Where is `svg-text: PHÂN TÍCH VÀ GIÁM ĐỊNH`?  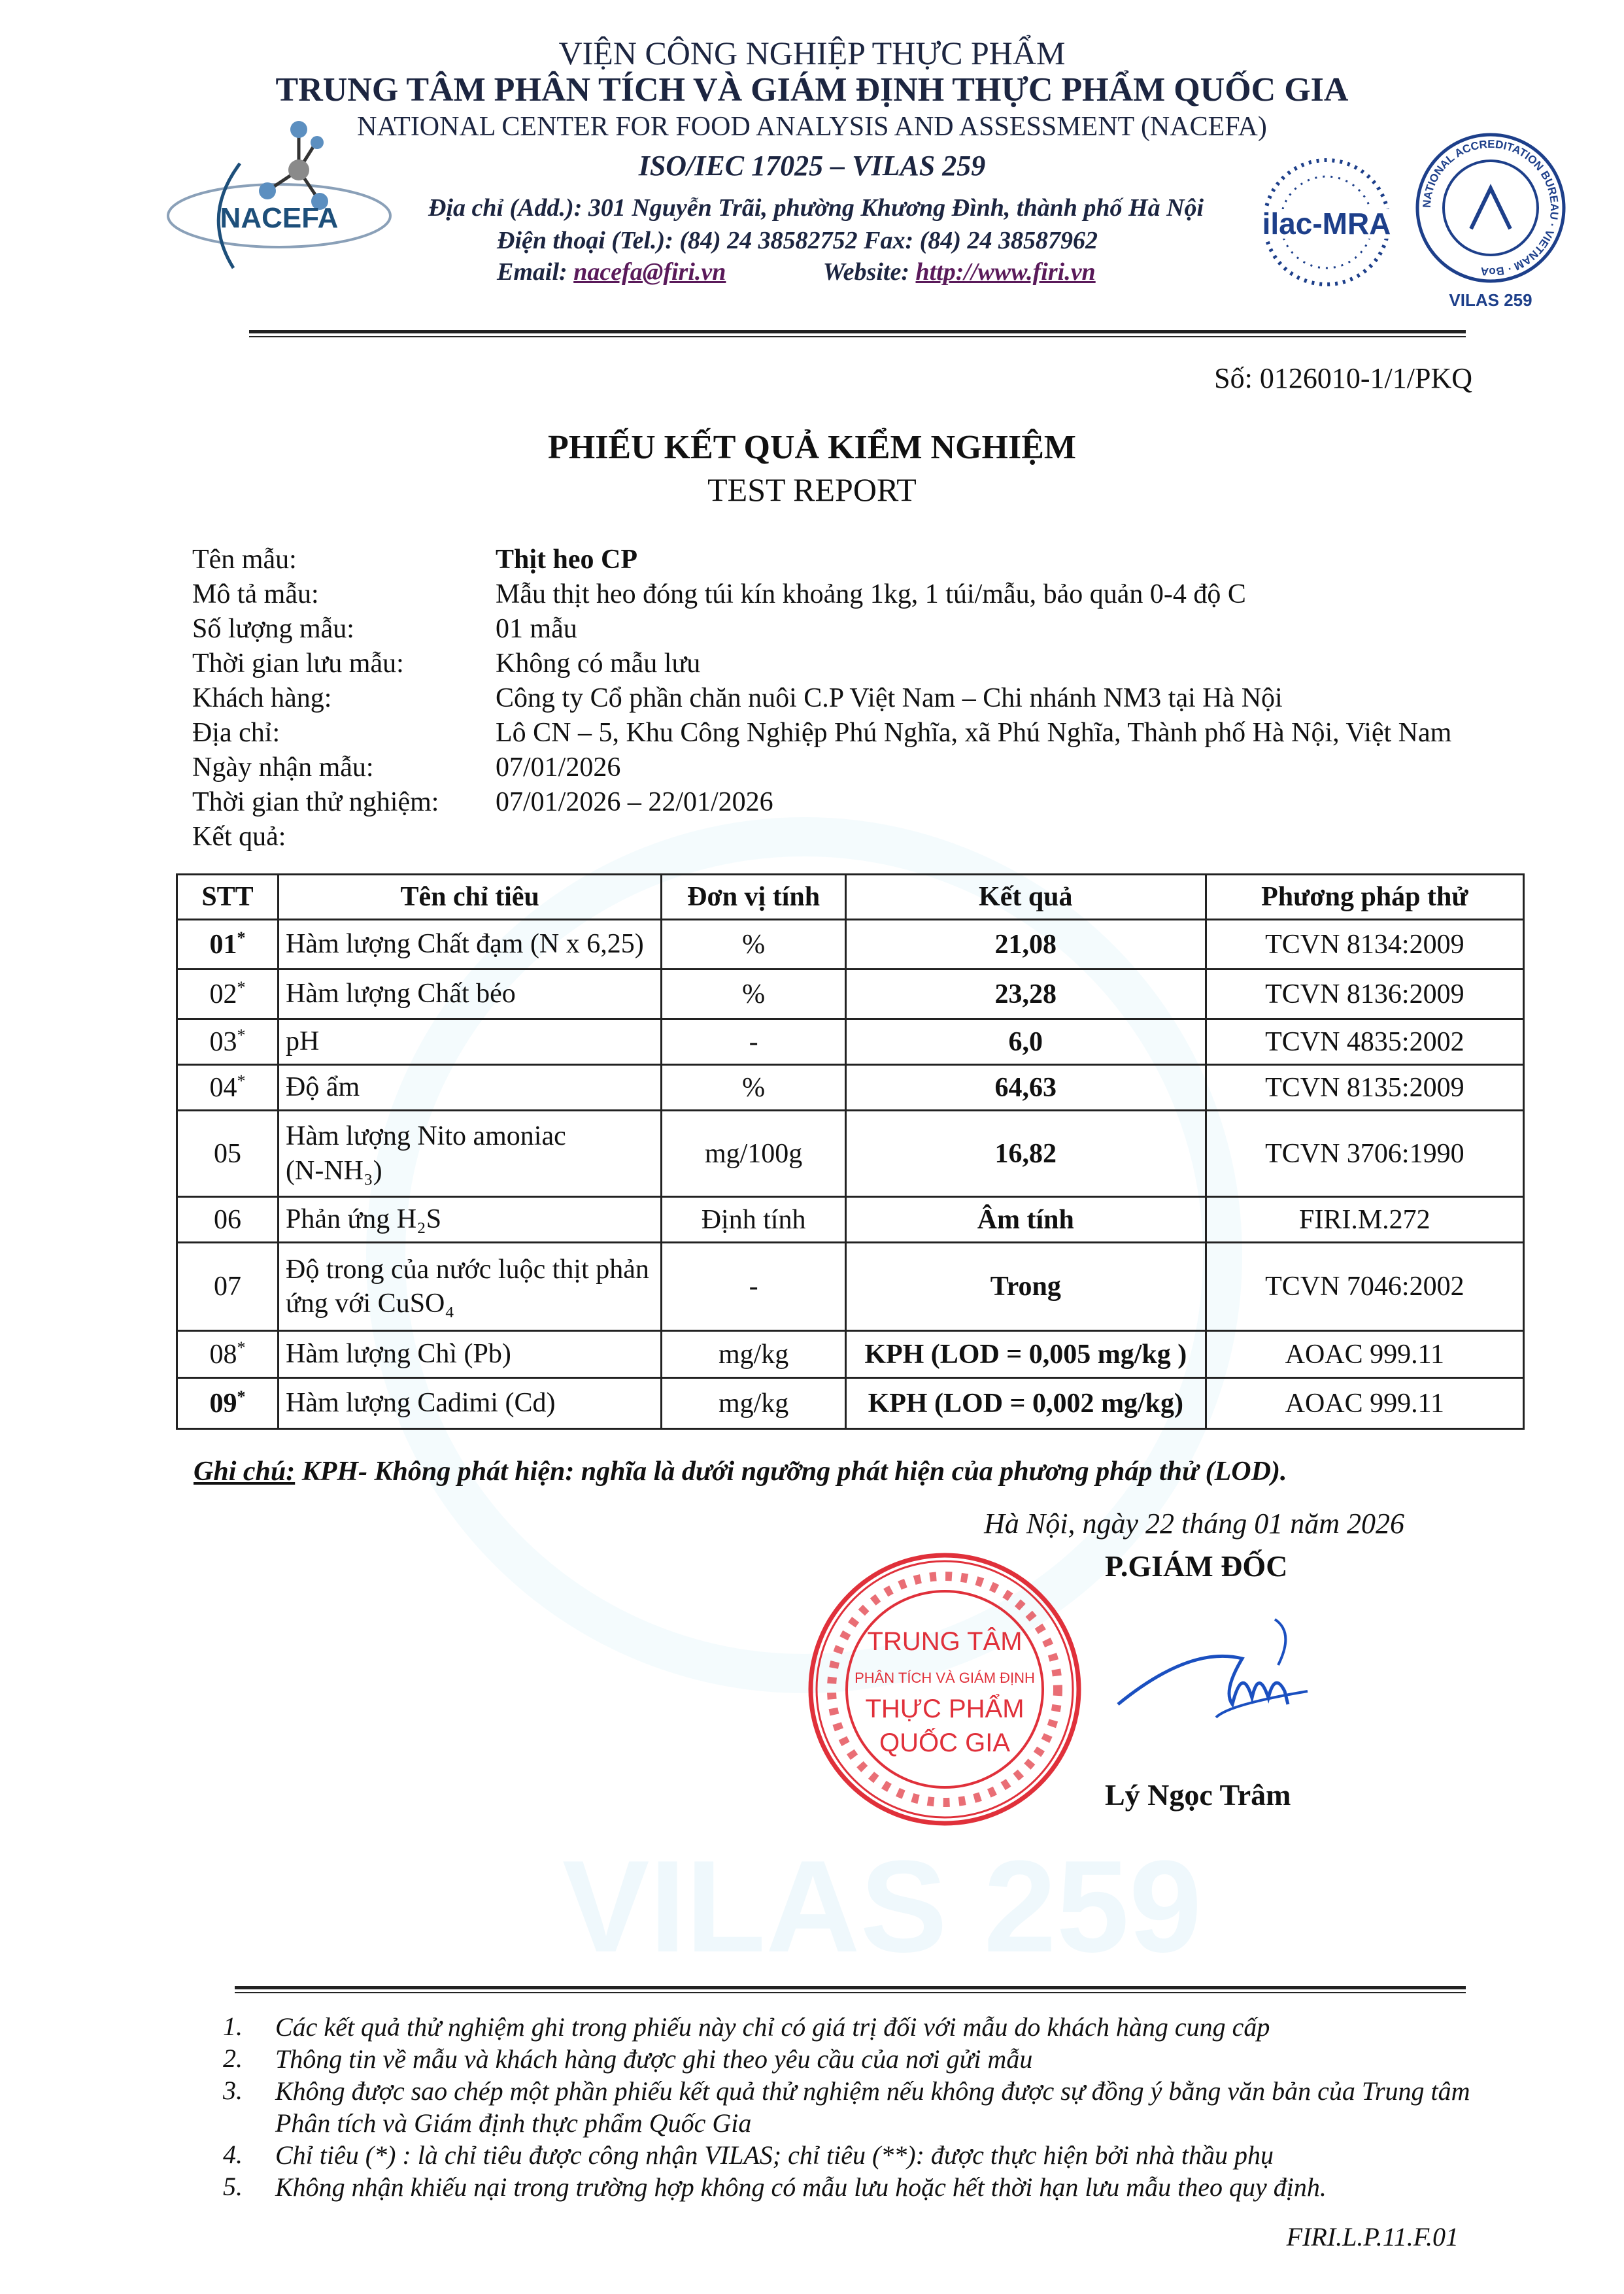 svg-text: PHÂN TÍCH VÀ GIÁM ĐỊNH is located at coordinates (944, 1678).